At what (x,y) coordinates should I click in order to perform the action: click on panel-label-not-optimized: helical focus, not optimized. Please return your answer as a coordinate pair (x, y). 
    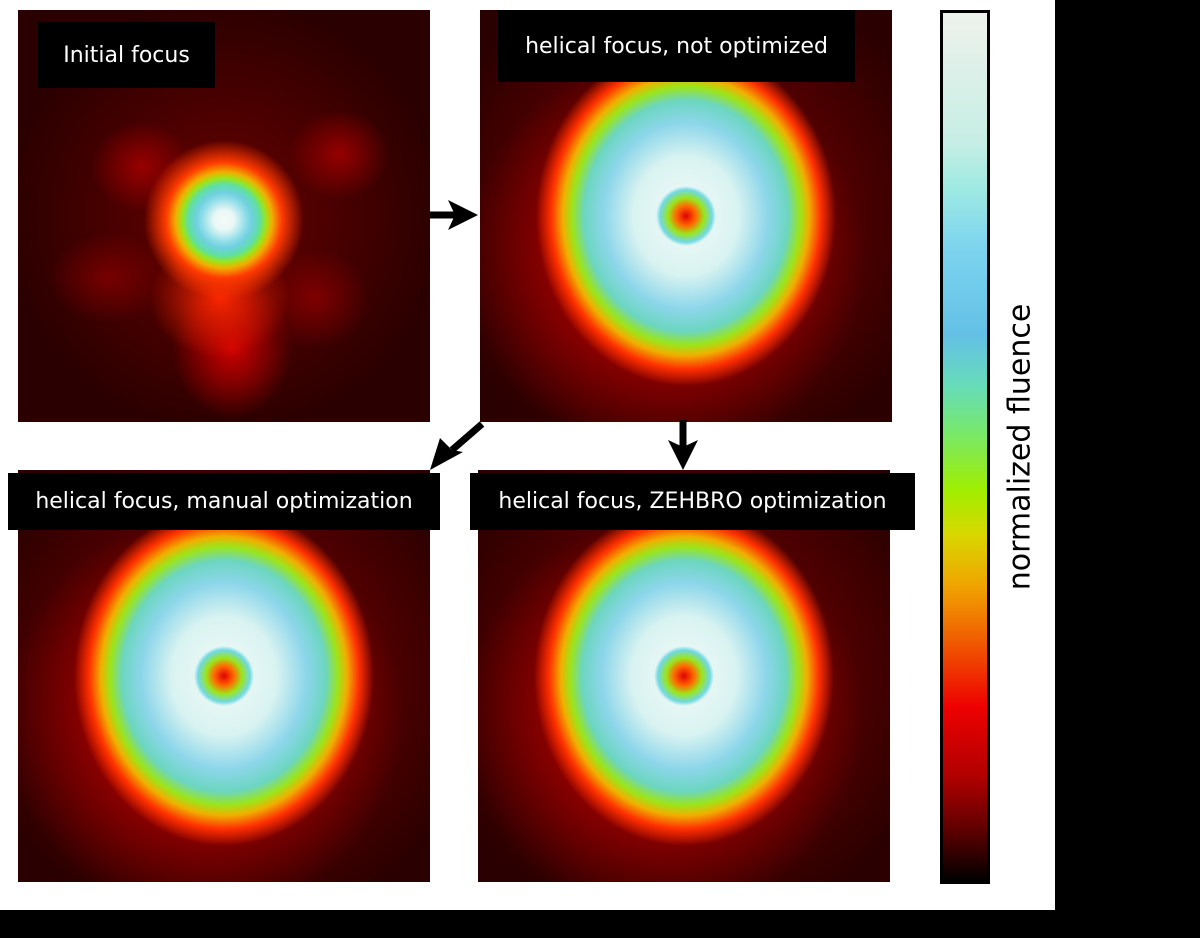
    Looking at the image, I should click on (676, 46).